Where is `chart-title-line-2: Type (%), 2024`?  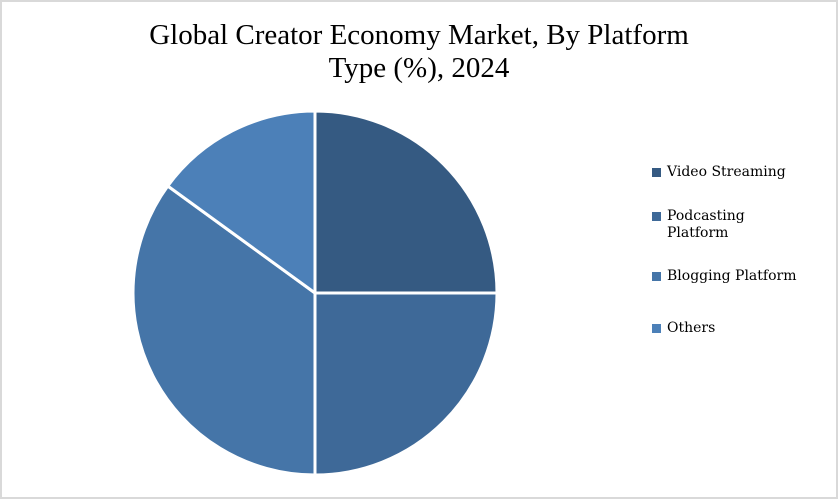 chart-title-line-2: Type (%), 2024 is located at coordinates (419, 68).